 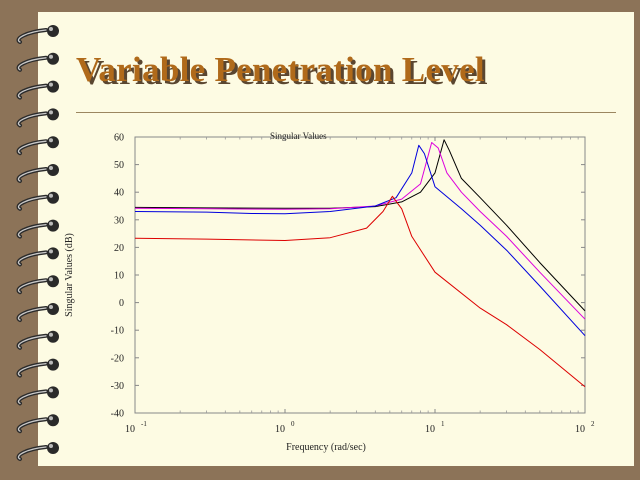 I want to click on x-tick-exponent: 2, so click(x=593, y=424).